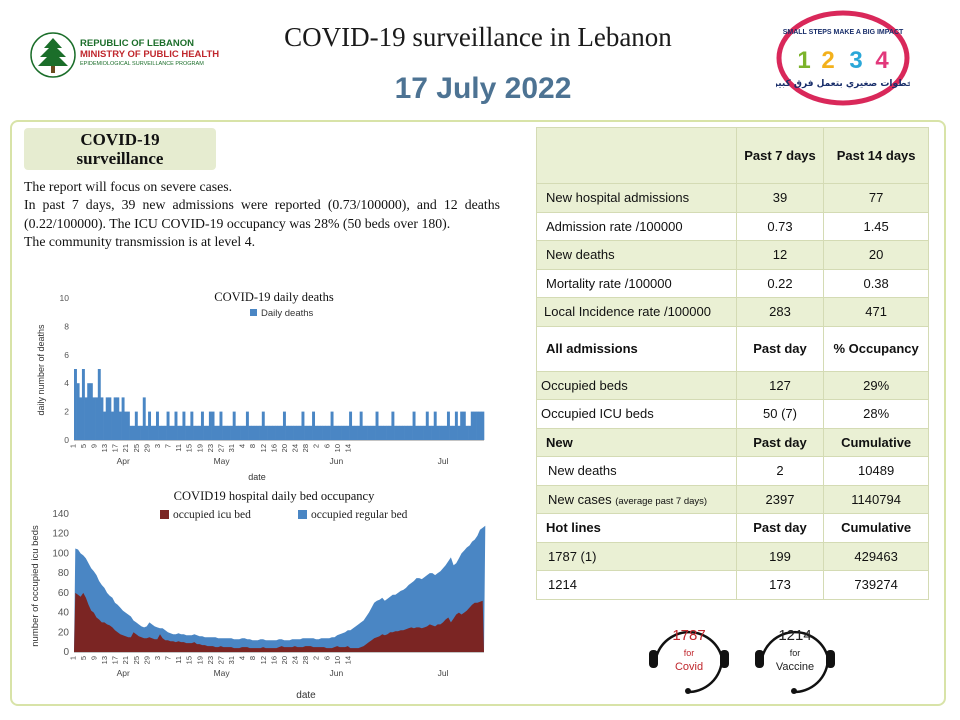 This screenshot has height=720, width=960. Describe the element at coordinates (876, 556) in the screenshot. I see `row-value: 429463` at that location.